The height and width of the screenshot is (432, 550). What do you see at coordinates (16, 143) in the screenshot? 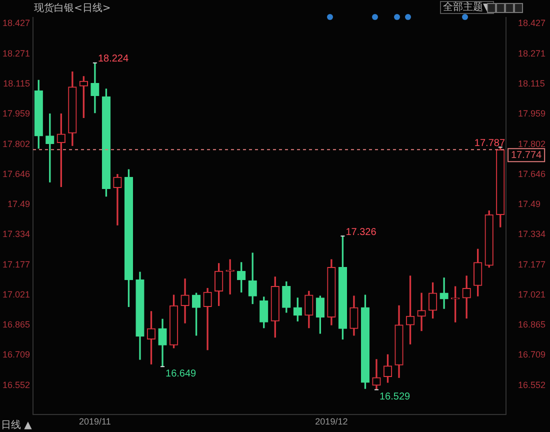
I see `y-tick-label: 17.802` at bounding box center [16, 143].